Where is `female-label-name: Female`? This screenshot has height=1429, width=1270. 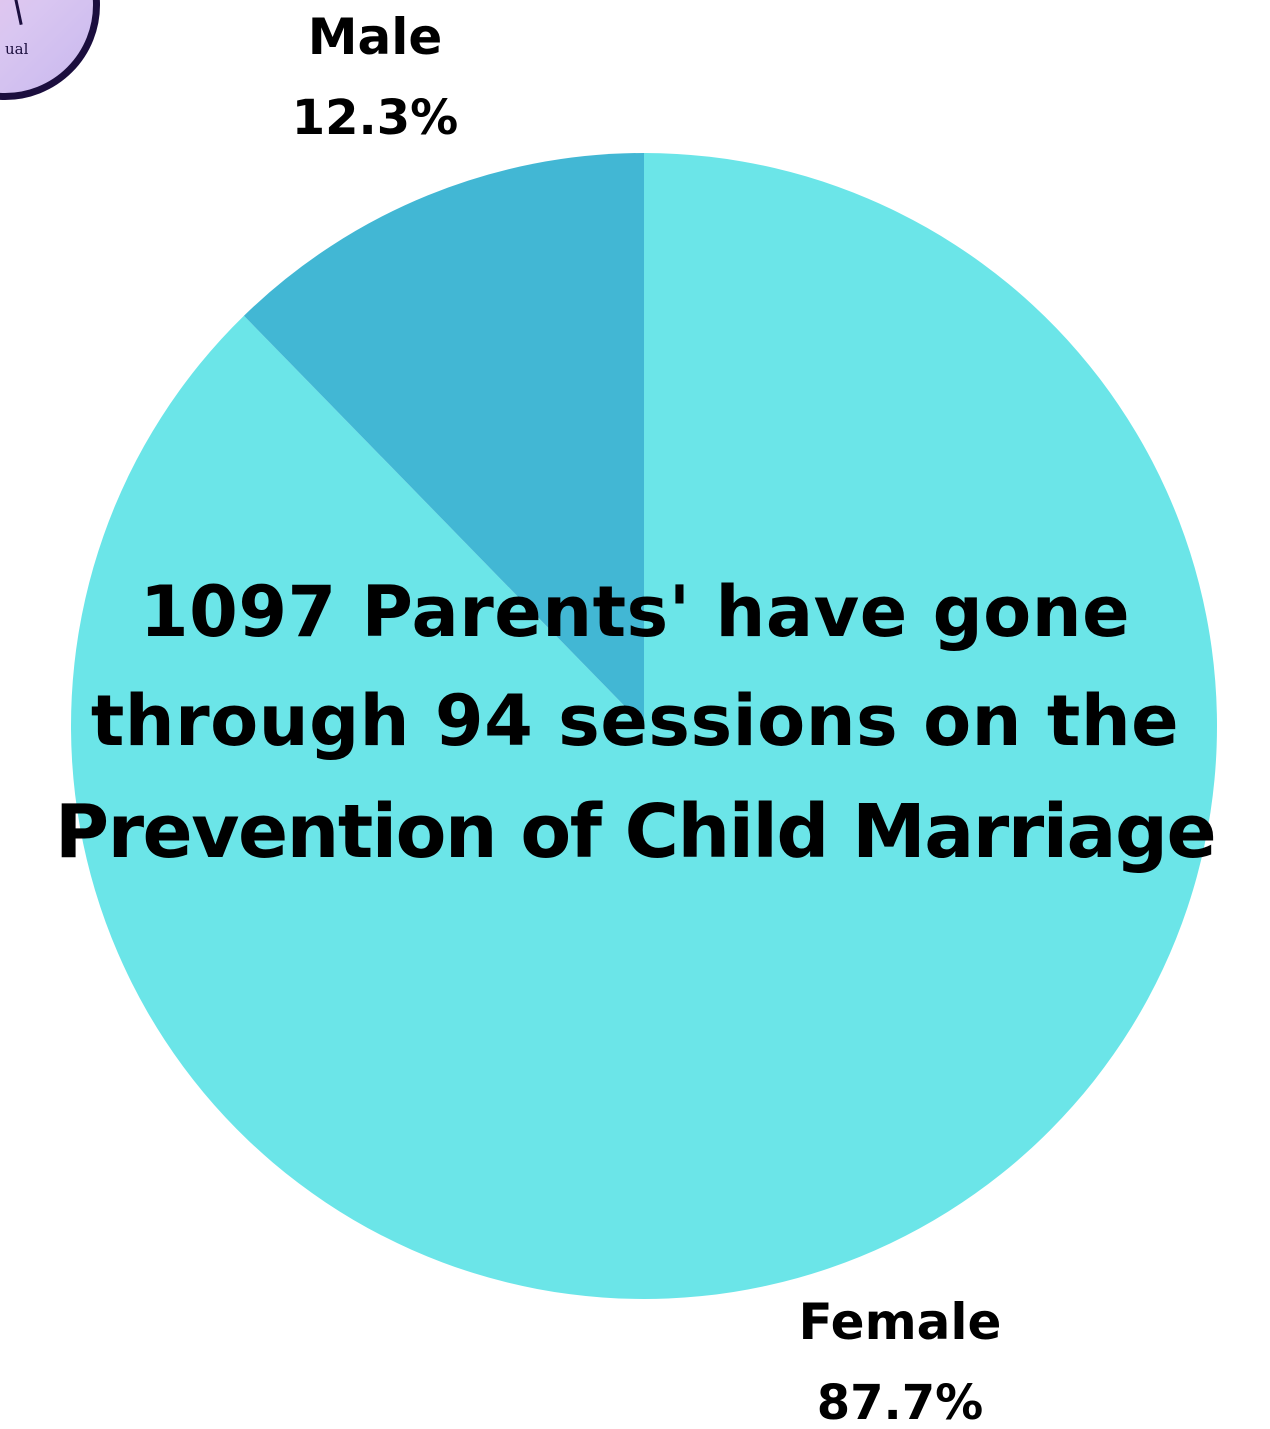
female-label-name: Female is located at coordinates (900, 1322).